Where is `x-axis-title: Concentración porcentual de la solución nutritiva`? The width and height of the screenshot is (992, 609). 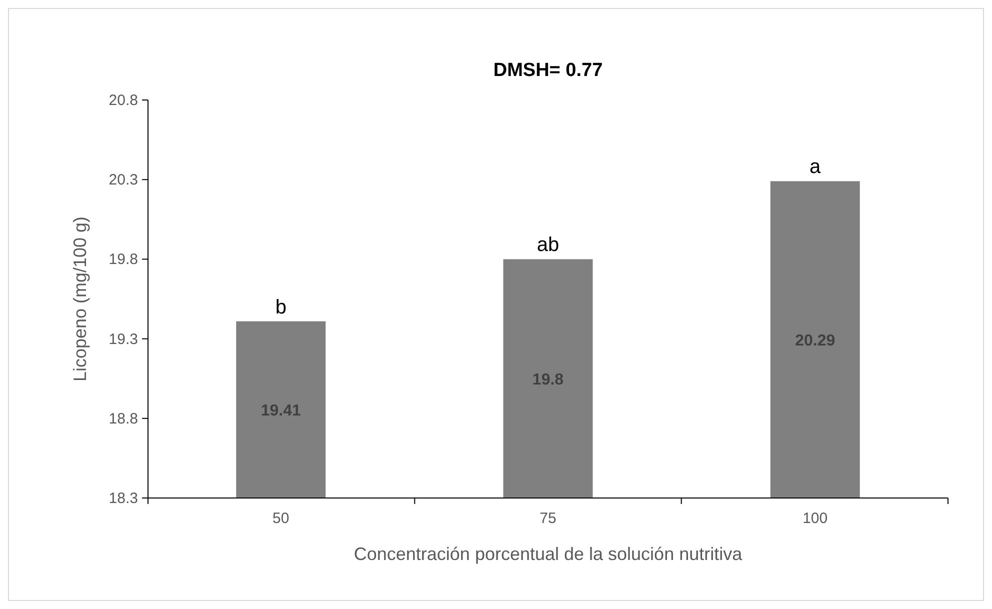
x-axis-title: Concentración porcentual de la solución nutritiva is located at coordinates (549, 554).